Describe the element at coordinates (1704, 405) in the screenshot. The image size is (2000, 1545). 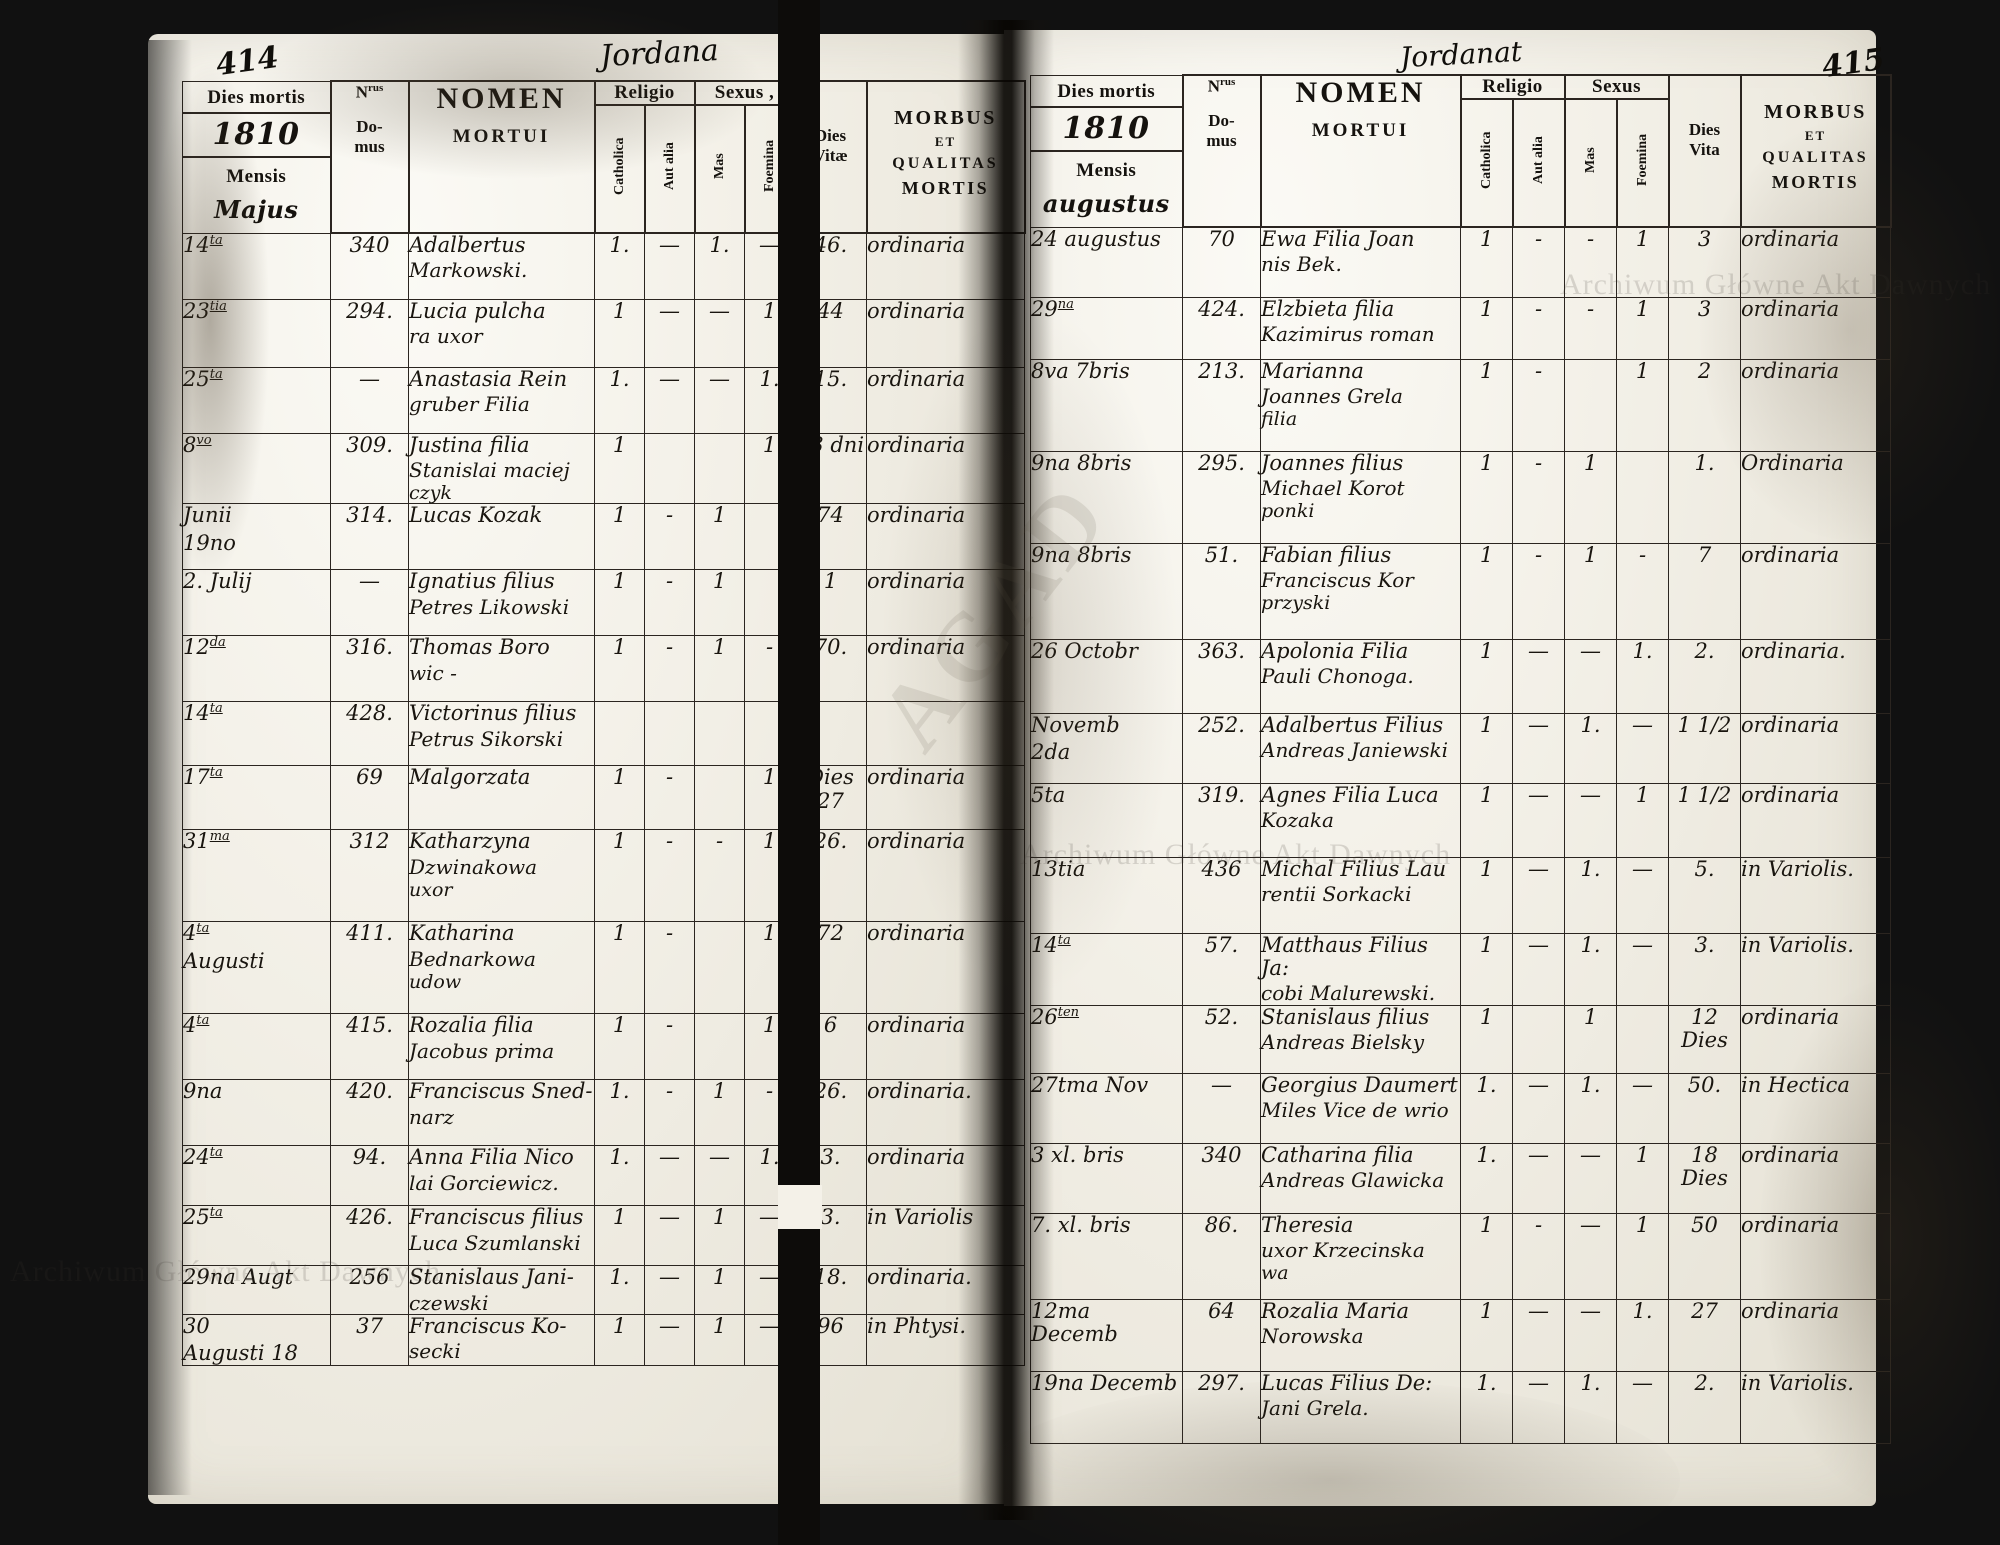
I see `cell-dies-vitae: 2` at that location.